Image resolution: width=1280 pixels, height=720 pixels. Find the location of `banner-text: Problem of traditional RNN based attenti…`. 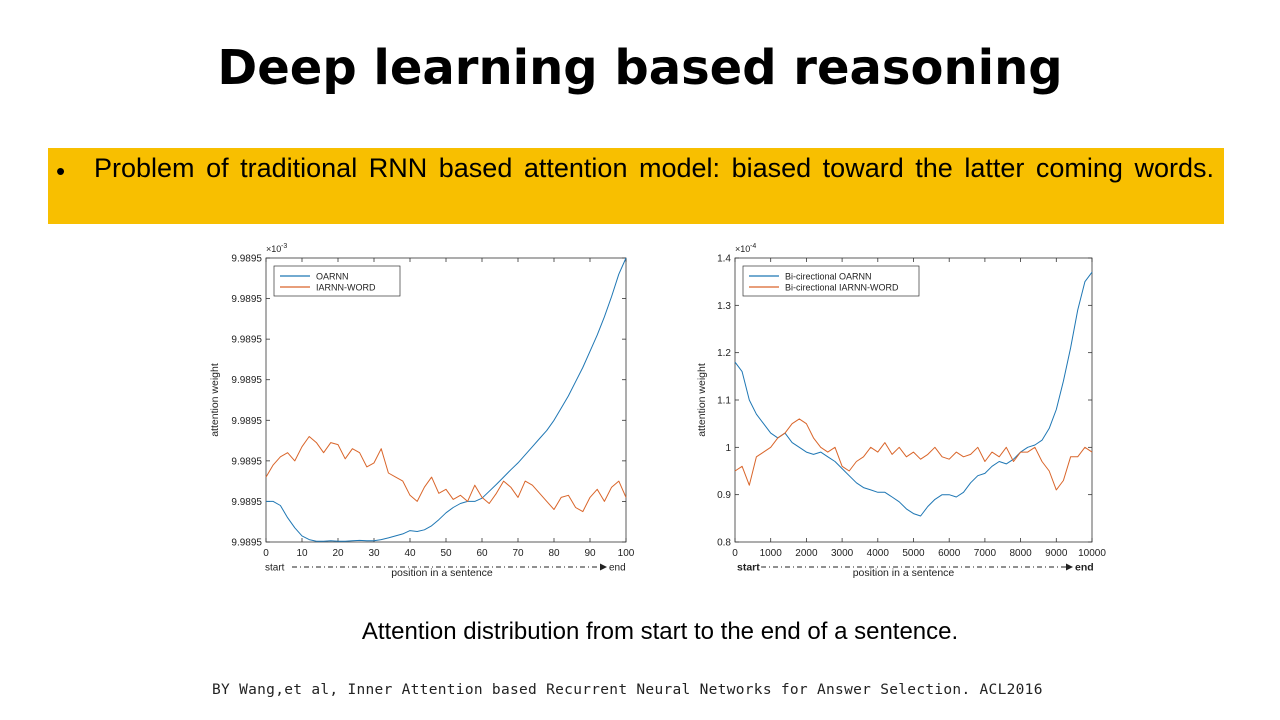

banner-text: Problem of traditional RNN based attenti… is located at coordinates (654, 168).